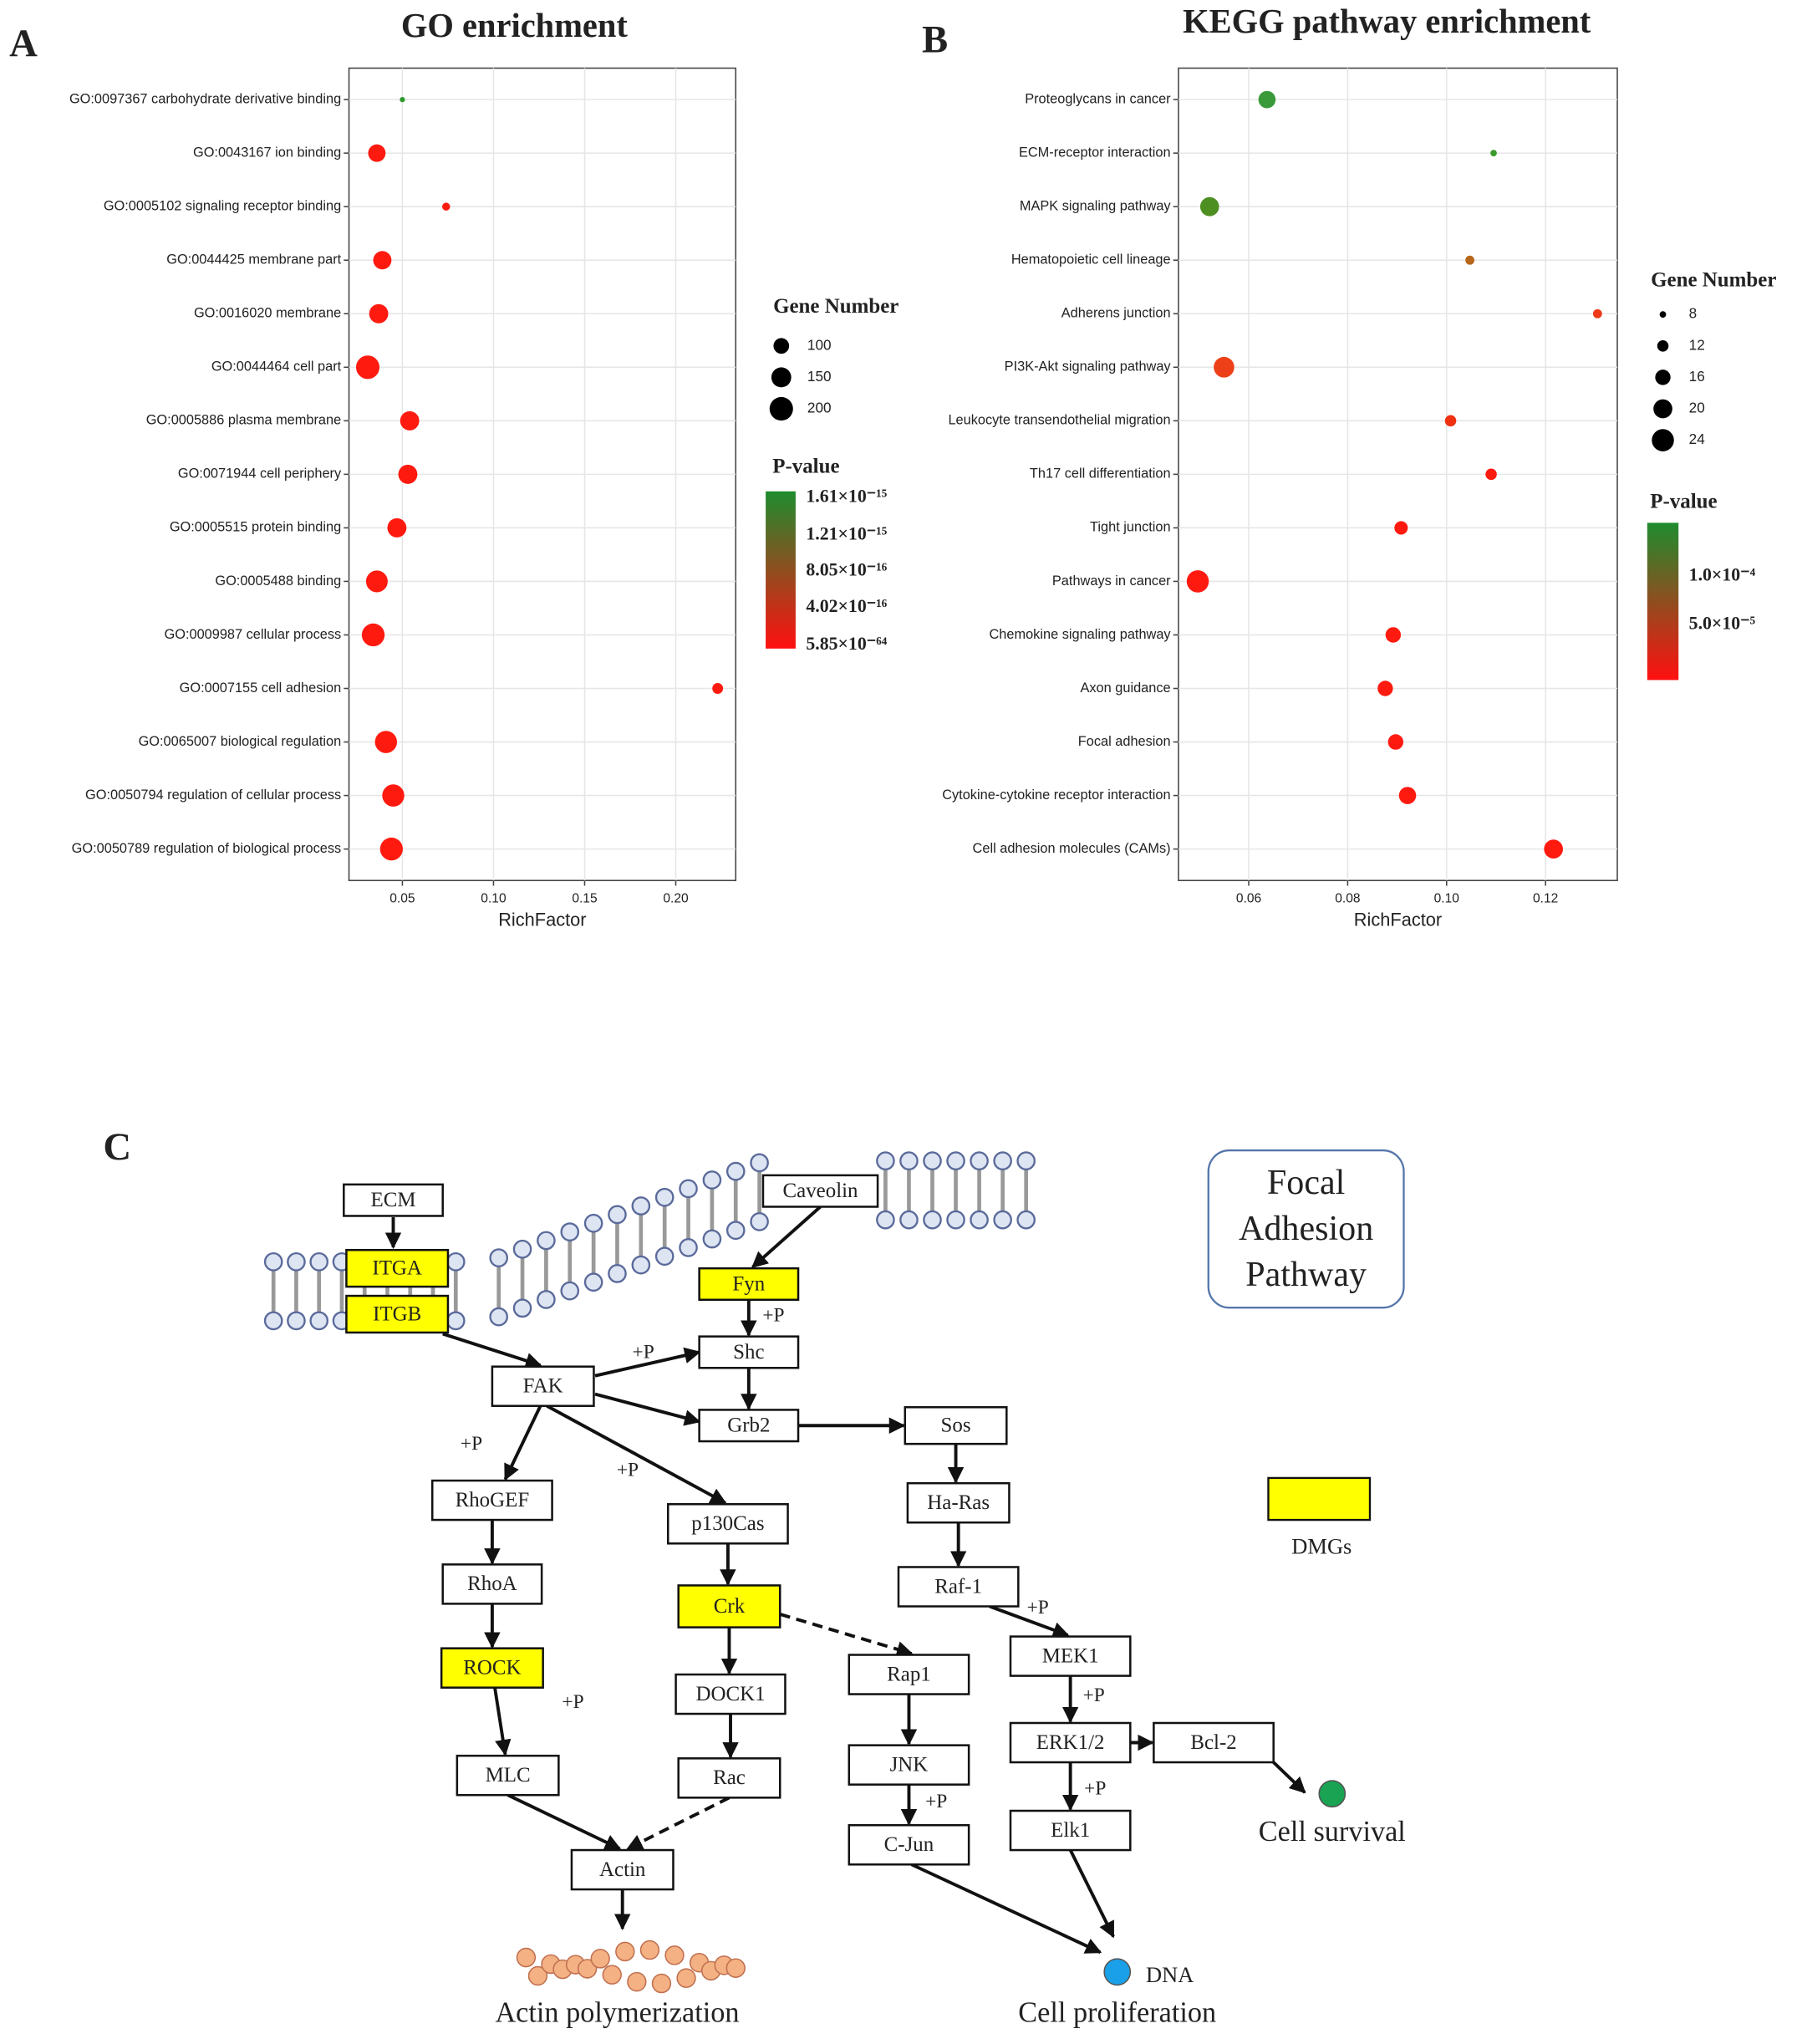  I want to click on y-tick-label: GO:0044425 membrane part, so click(253, 260).